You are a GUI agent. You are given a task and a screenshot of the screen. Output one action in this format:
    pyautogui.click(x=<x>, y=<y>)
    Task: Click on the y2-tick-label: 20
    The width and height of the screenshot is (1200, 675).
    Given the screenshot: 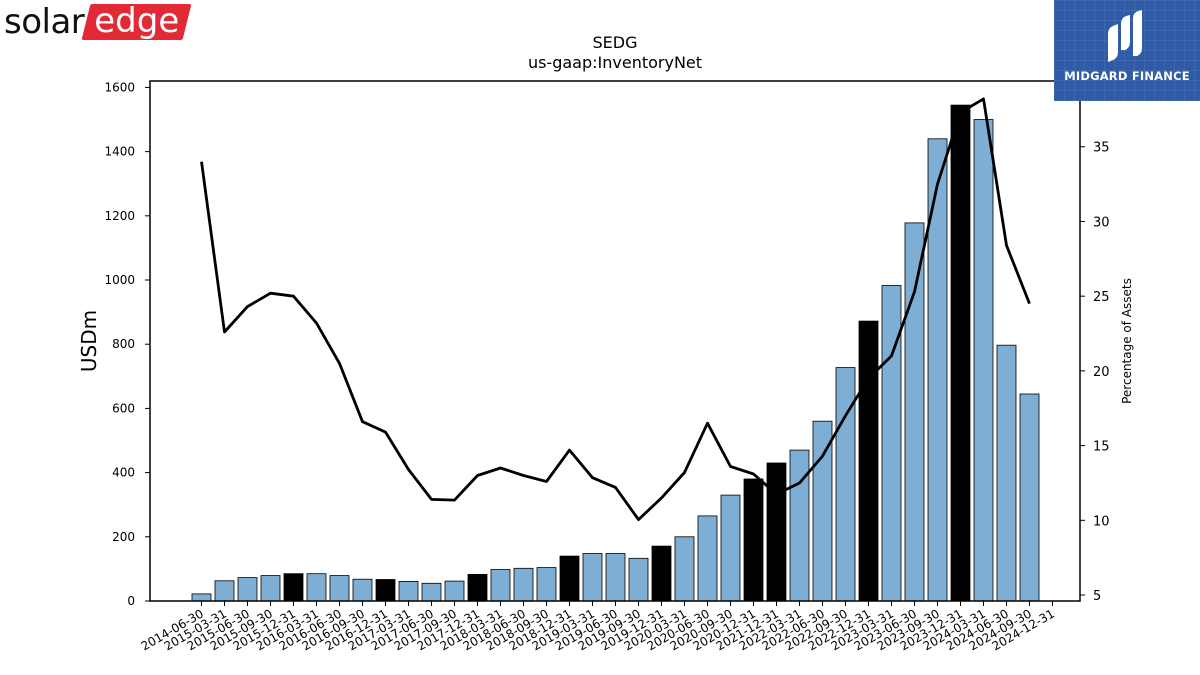 What is the action you would take?
    pyautogui.click(x=1101, y=372)
    